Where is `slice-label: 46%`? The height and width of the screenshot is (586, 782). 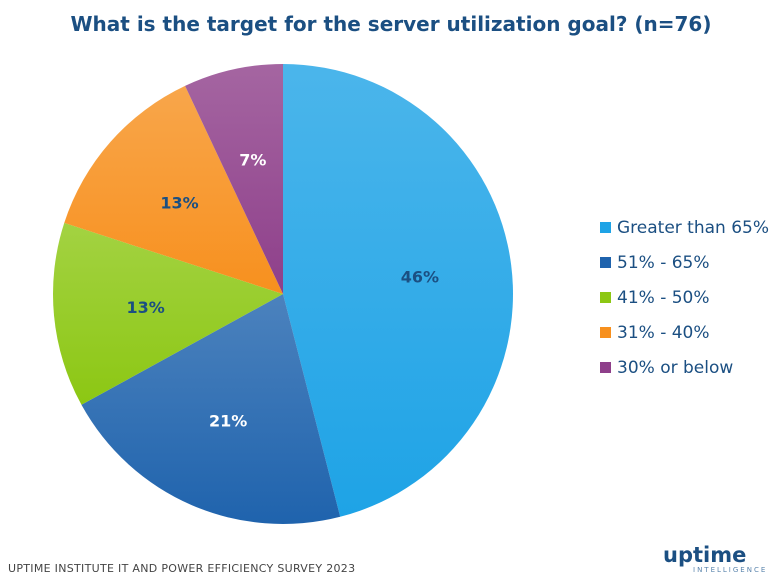
slice-label: 46% is located at coordinates (420, 277).